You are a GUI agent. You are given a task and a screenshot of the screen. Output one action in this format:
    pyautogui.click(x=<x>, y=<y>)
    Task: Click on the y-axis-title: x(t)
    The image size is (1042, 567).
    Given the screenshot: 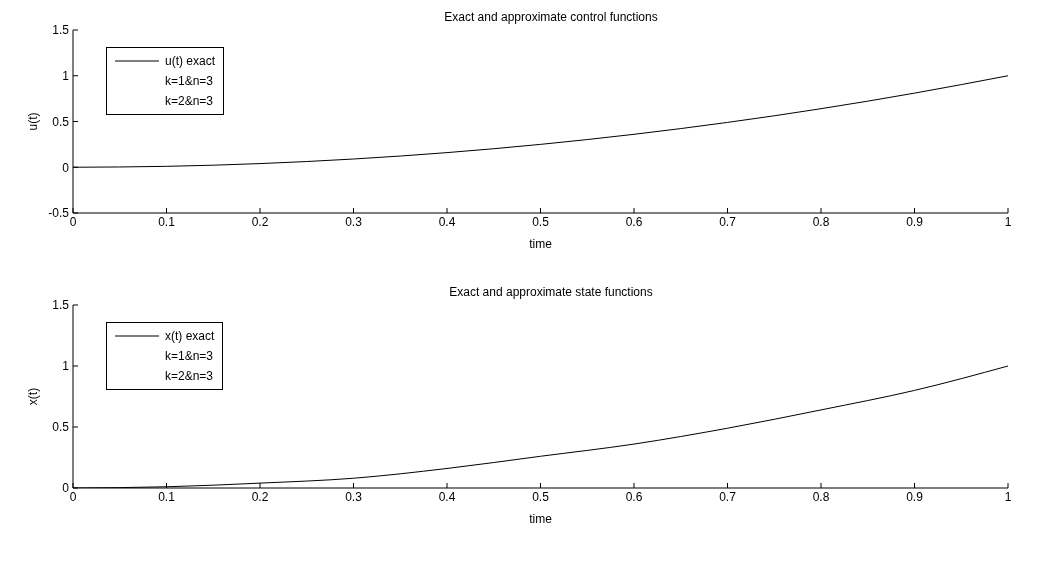 What is the action you would take?
    pyautogui.click(x=33, y=396)
    